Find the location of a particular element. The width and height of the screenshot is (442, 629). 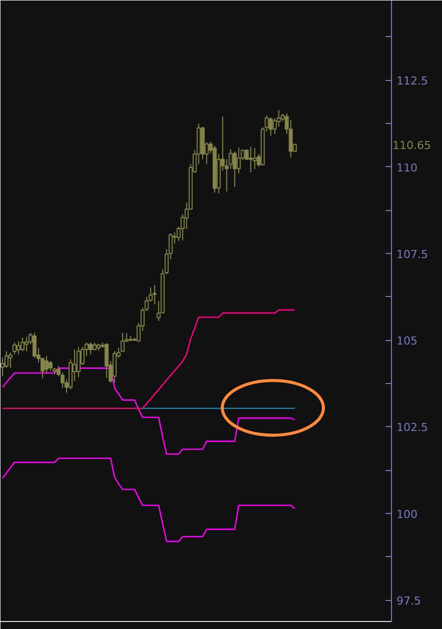

y-tick-label: 107.5 is located at coordinates (412, 254).